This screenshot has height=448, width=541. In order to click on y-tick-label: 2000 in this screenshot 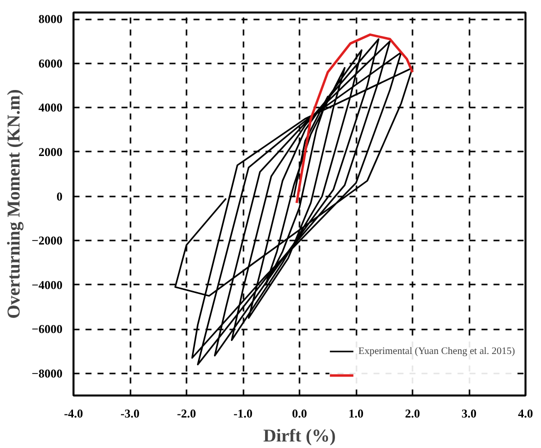, I will do `click(50, 151)`.